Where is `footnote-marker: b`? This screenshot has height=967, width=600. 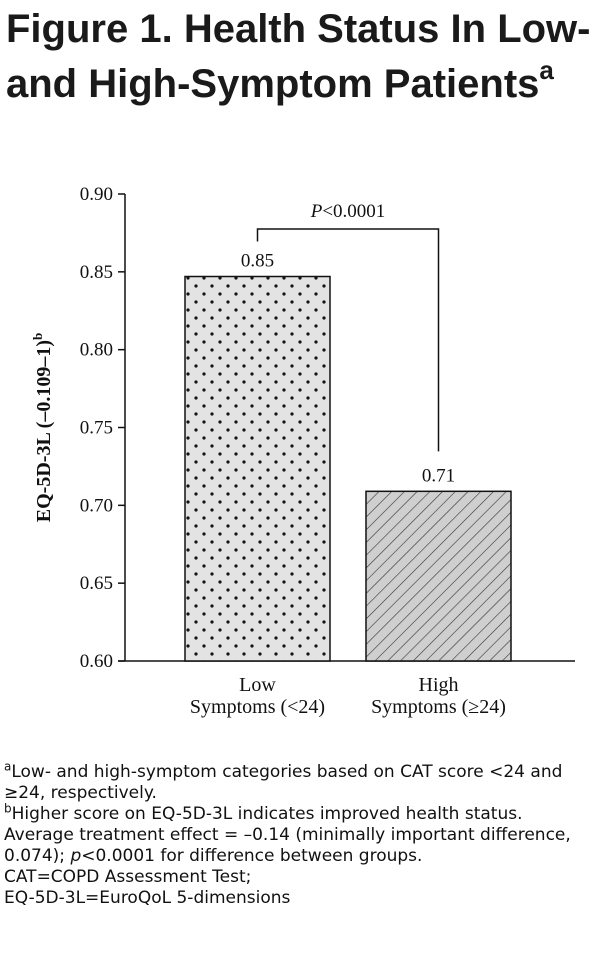 footnote-marker: b is located at coordinates (8, 808).